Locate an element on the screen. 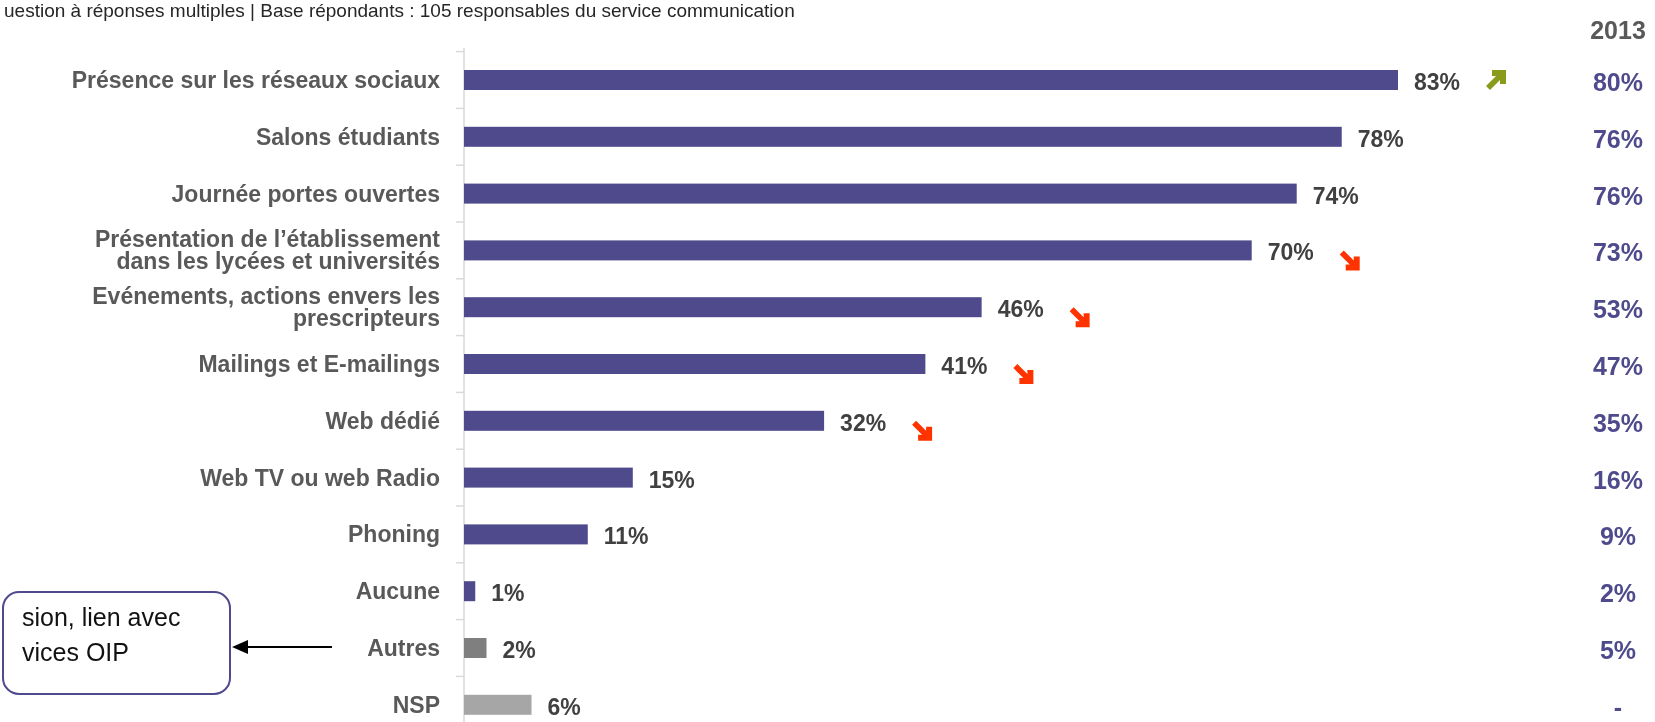  data-label: 78% is located at coordinates (1380, 138).